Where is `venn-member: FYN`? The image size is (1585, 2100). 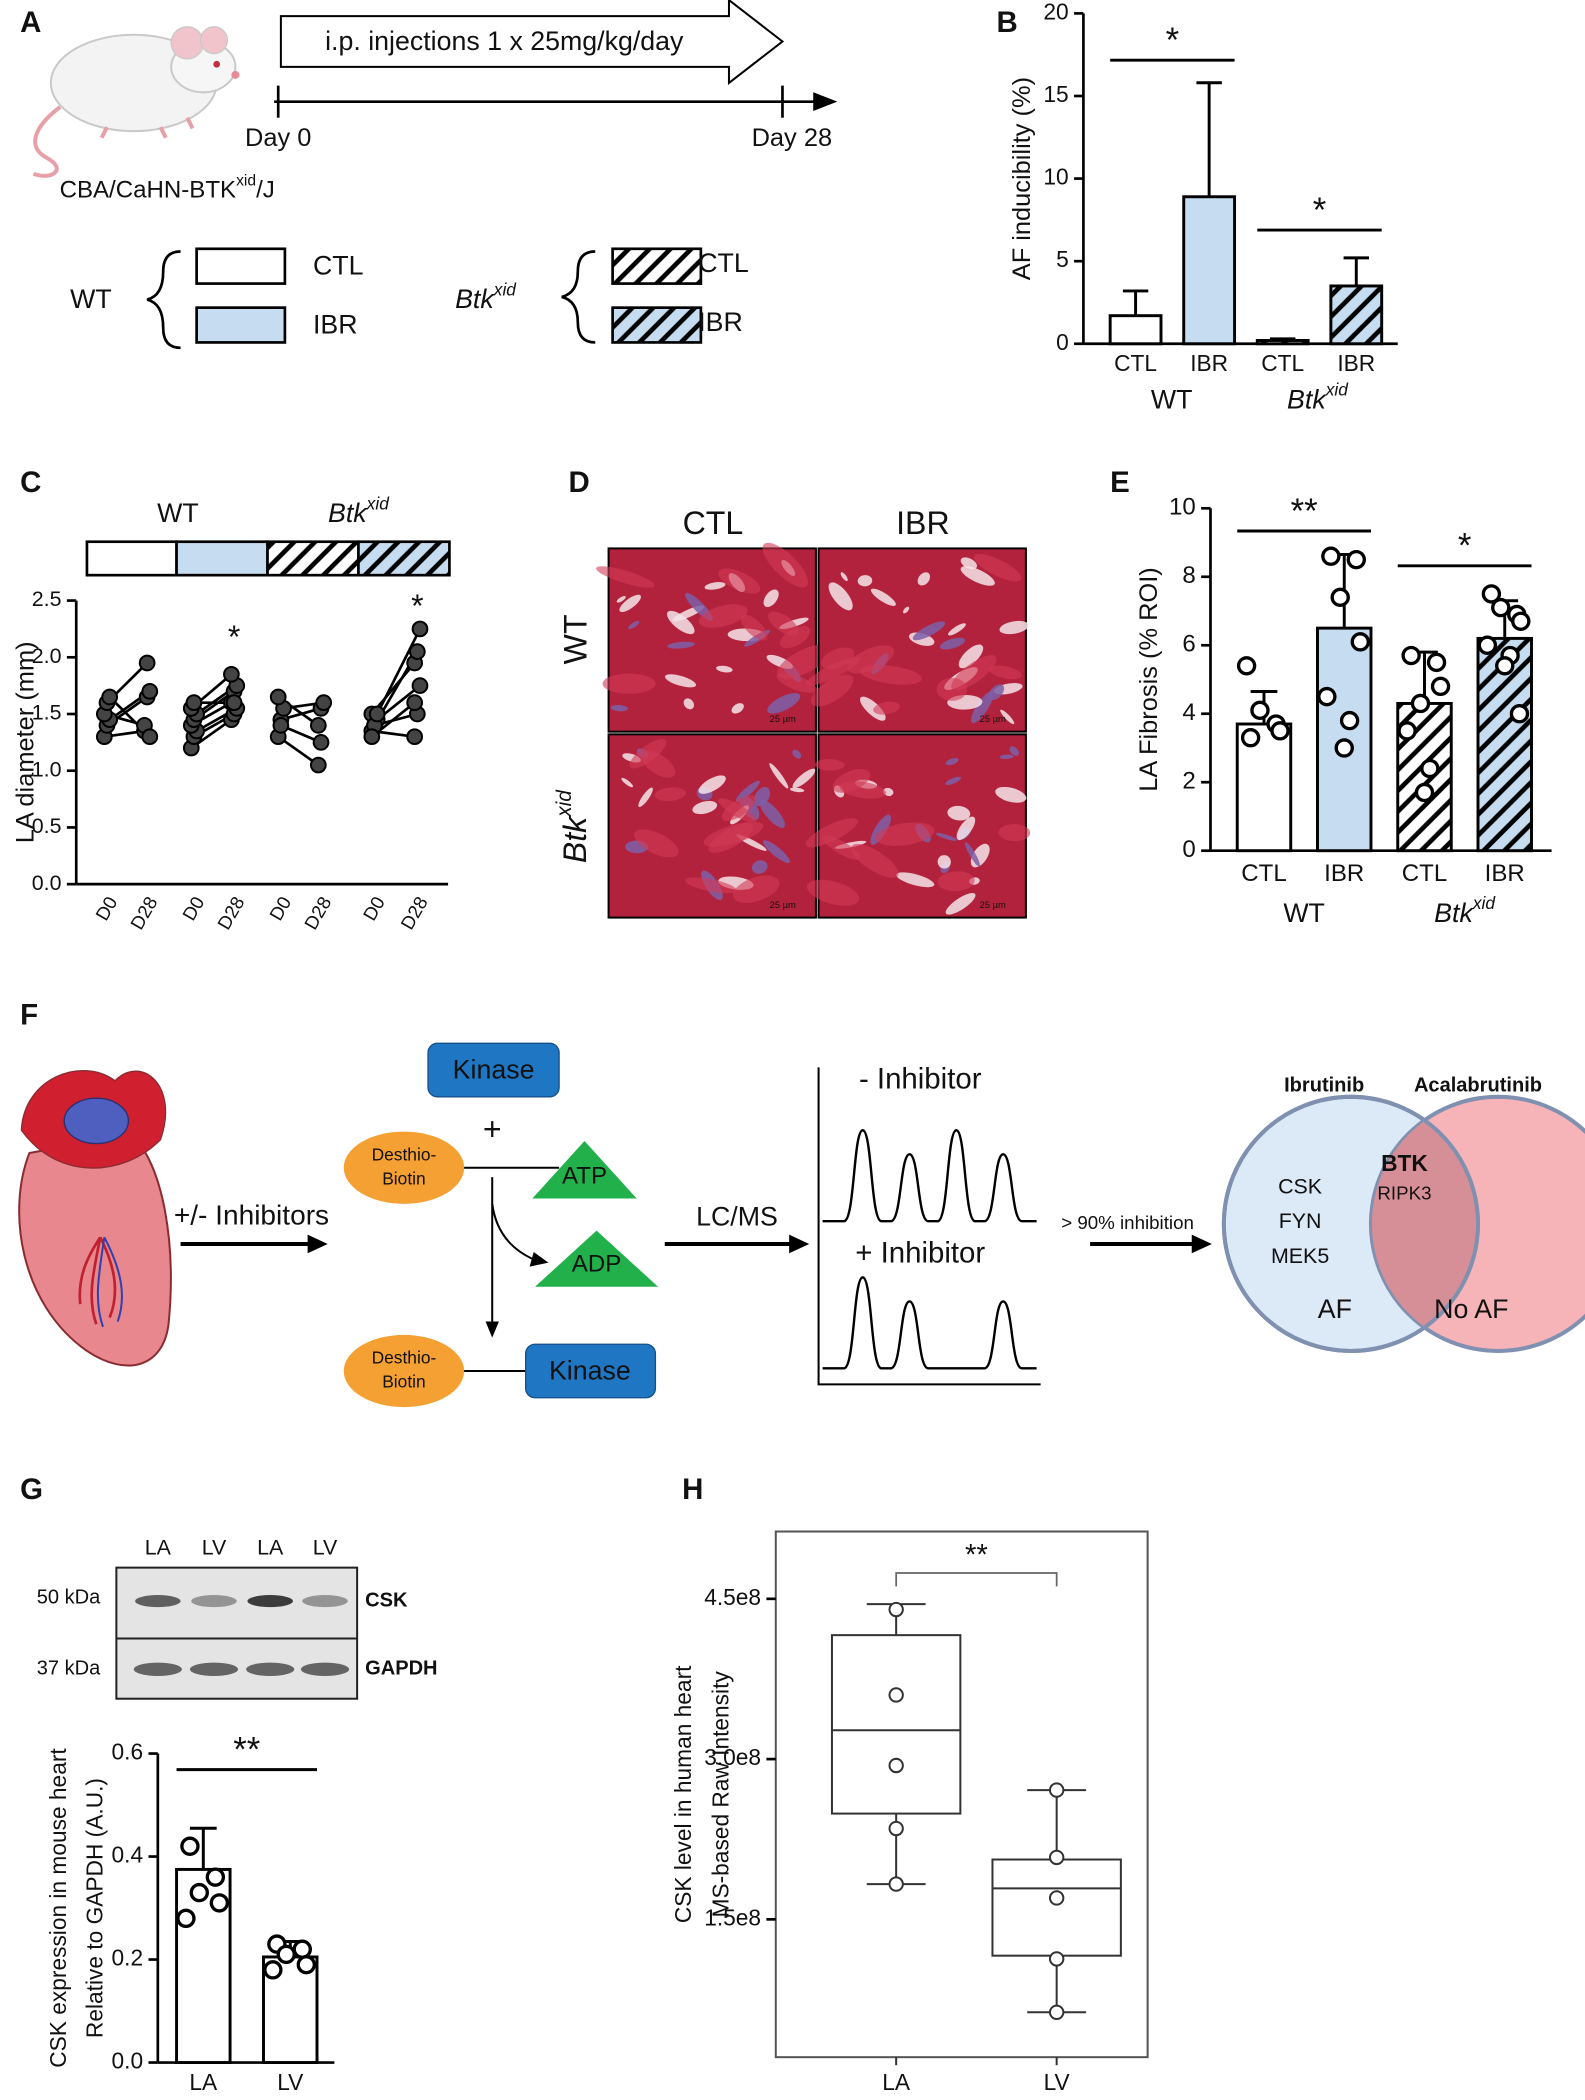
venn-member: FYN is located at coordinates (1300, 1221).